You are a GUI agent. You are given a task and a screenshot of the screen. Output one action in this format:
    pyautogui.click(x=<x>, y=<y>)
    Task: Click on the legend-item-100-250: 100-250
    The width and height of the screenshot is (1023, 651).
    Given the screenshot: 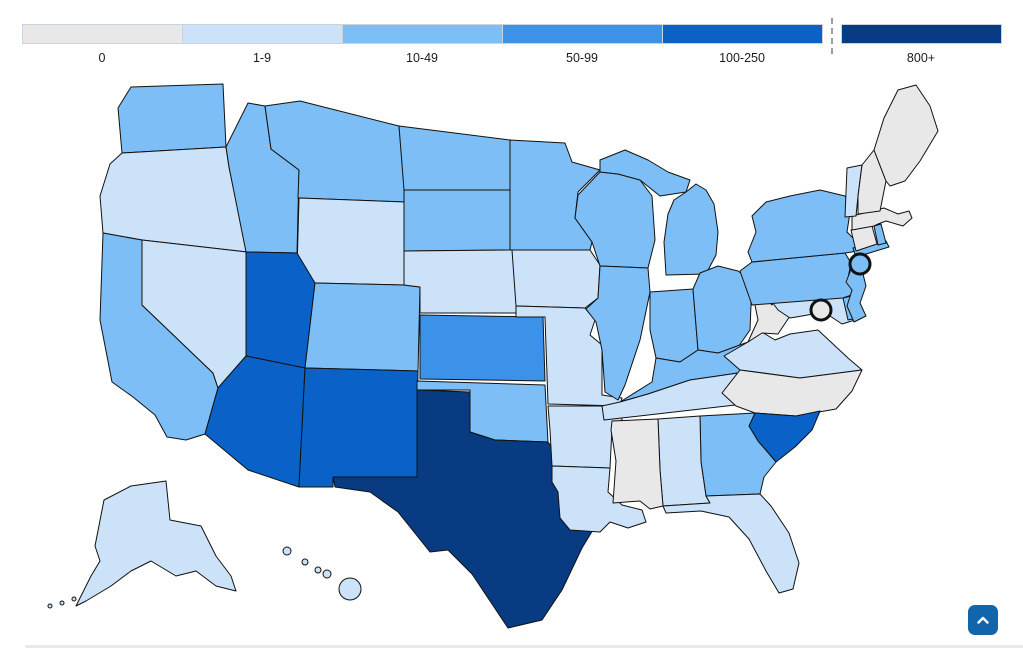 What is the action you would take?
    pyautogui.click(x=742, y=44)
    